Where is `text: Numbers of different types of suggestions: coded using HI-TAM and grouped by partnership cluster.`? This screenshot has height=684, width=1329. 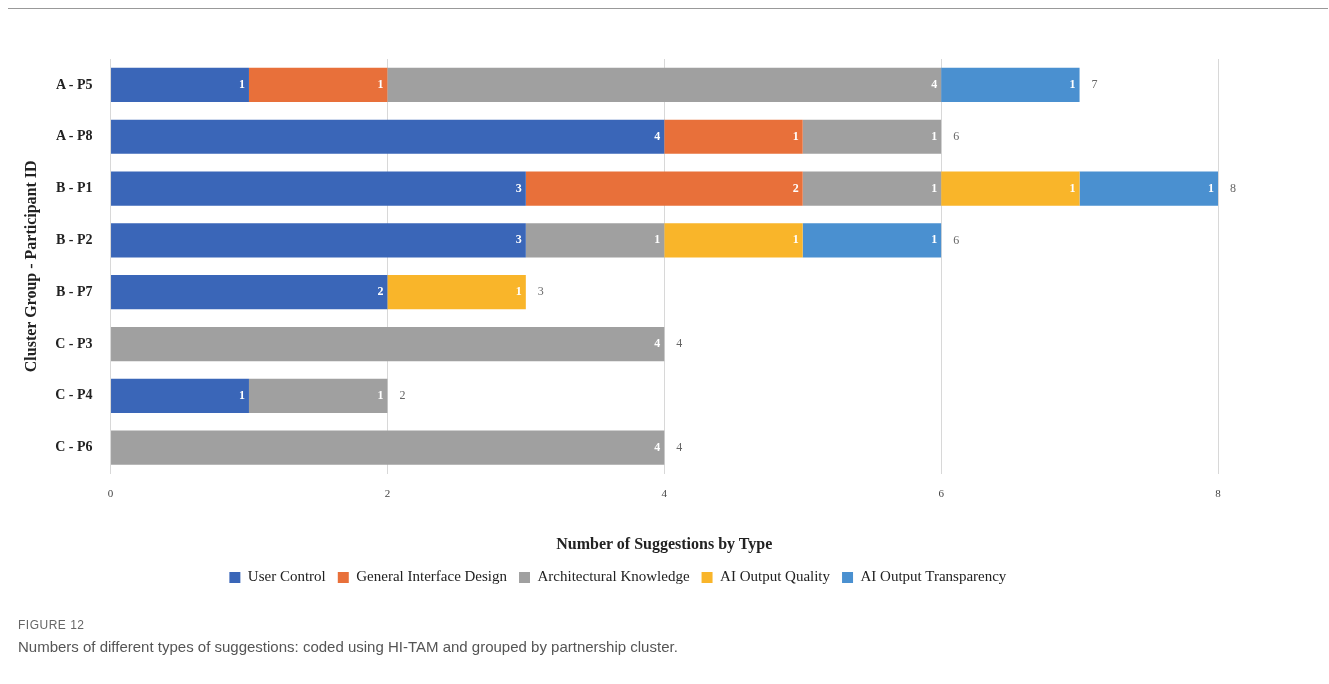
text: Numbers of different types of suggestions: coded using HI-TAM and grouped by partnership cluster. is located at coordinates (348, 646).